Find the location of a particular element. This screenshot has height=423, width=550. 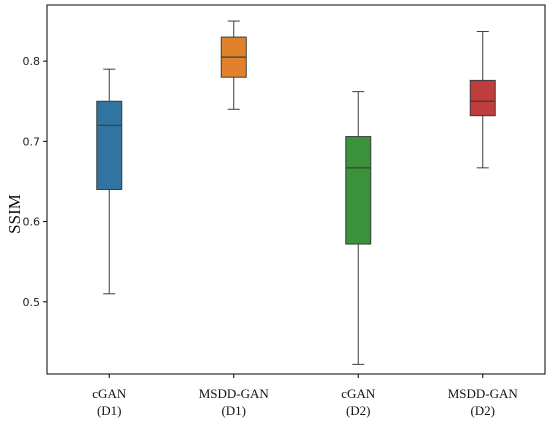

labels: cGAN (D1) MSDD-GAN (D1) cGAN (D2) MSDD-GAN (D2) is located at coordinates (305, 396).